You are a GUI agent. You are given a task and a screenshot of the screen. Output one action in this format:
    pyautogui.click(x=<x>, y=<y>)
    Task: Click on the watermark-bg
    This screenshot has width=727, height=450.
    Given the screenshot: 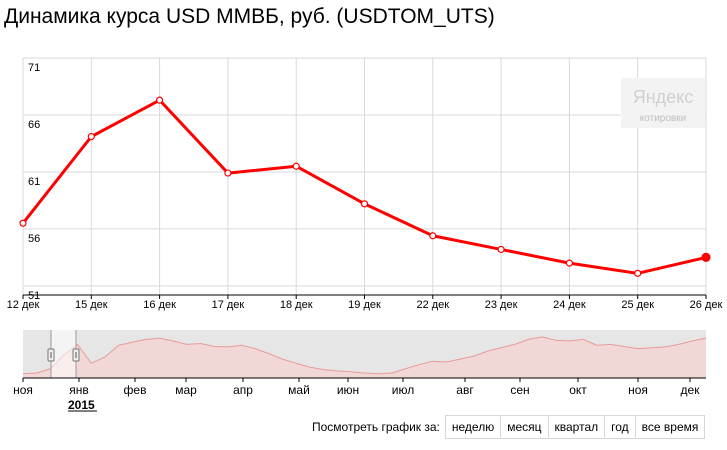 What is the action you would take?
    pyautogui.click(x=663, y=103)
    